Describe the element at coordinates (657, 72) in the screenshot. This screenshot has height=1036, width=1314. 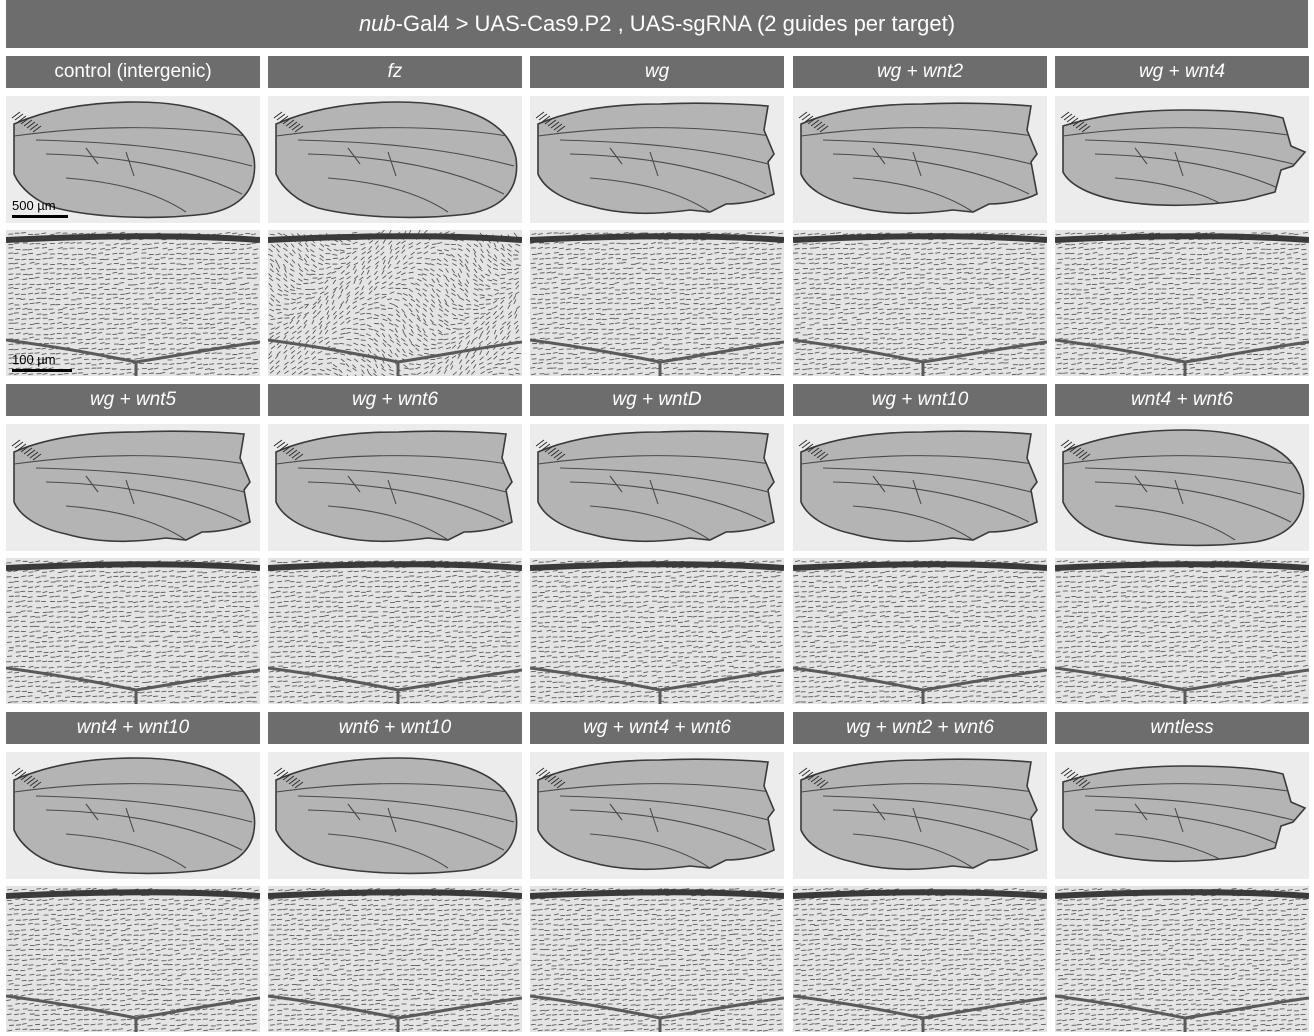
I see `condition-label: wg` at that location.